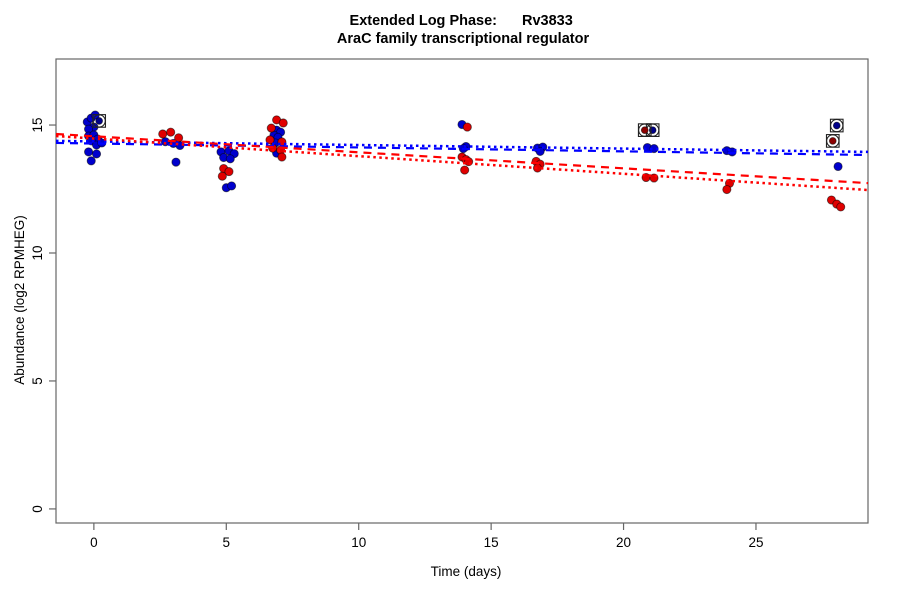  Describe the element at coordinates (423, 21) in the screenshot. I see `plot-title-phase: Extended Log Phase:` at that location.